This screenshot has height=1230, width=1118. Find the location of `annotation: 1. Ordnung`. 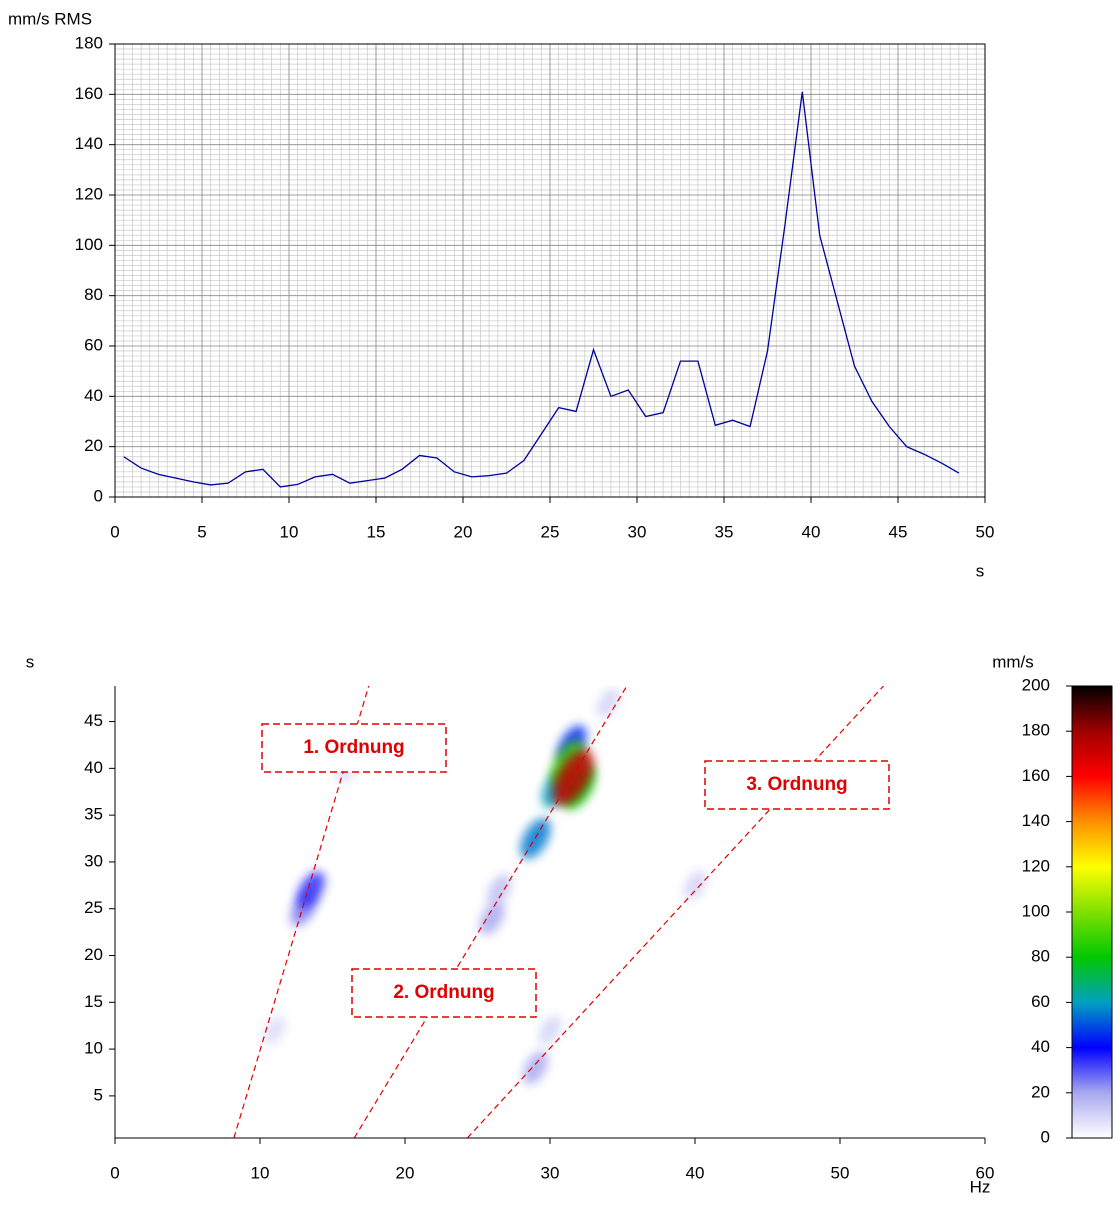

annotation: 1. Ordnung is located at coordinates (353, 747).